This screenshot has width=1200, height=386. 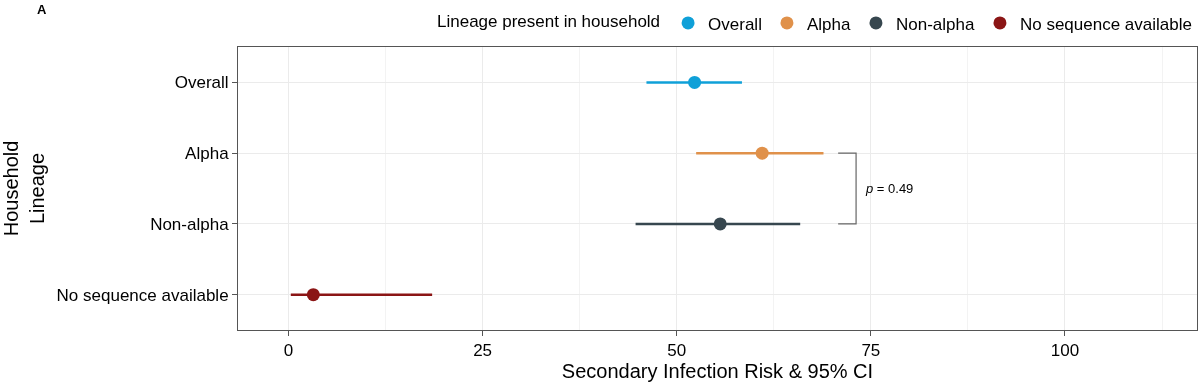 I want to click on x-tick-label: 50, so click(x=677, y=351).